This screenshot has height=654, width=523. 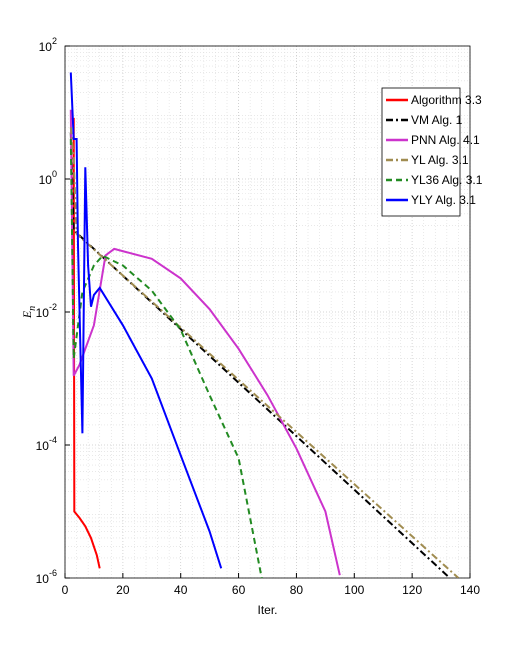 What do you see at coordinates (123, 590) in the screenshot?
I see `x-tick-label: 20` at bounding box center [123, 590].